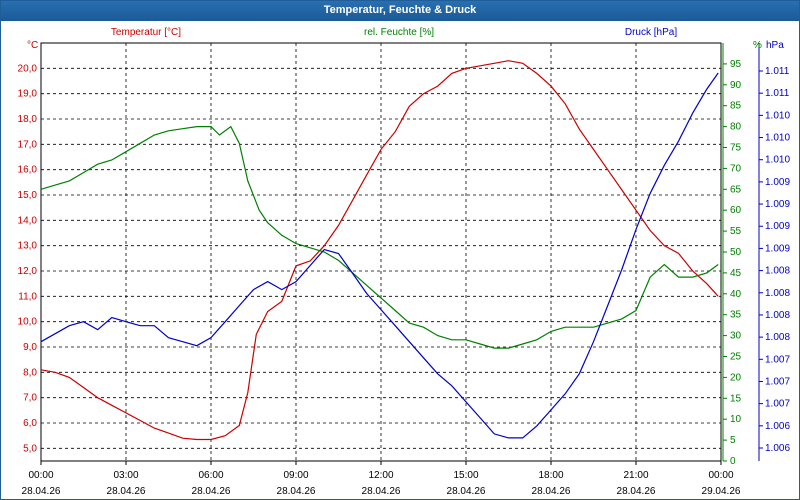  Describe the element at coordinates (28, 246) in the screenshot. I see `temp-tick-label: 13,0` at that location.